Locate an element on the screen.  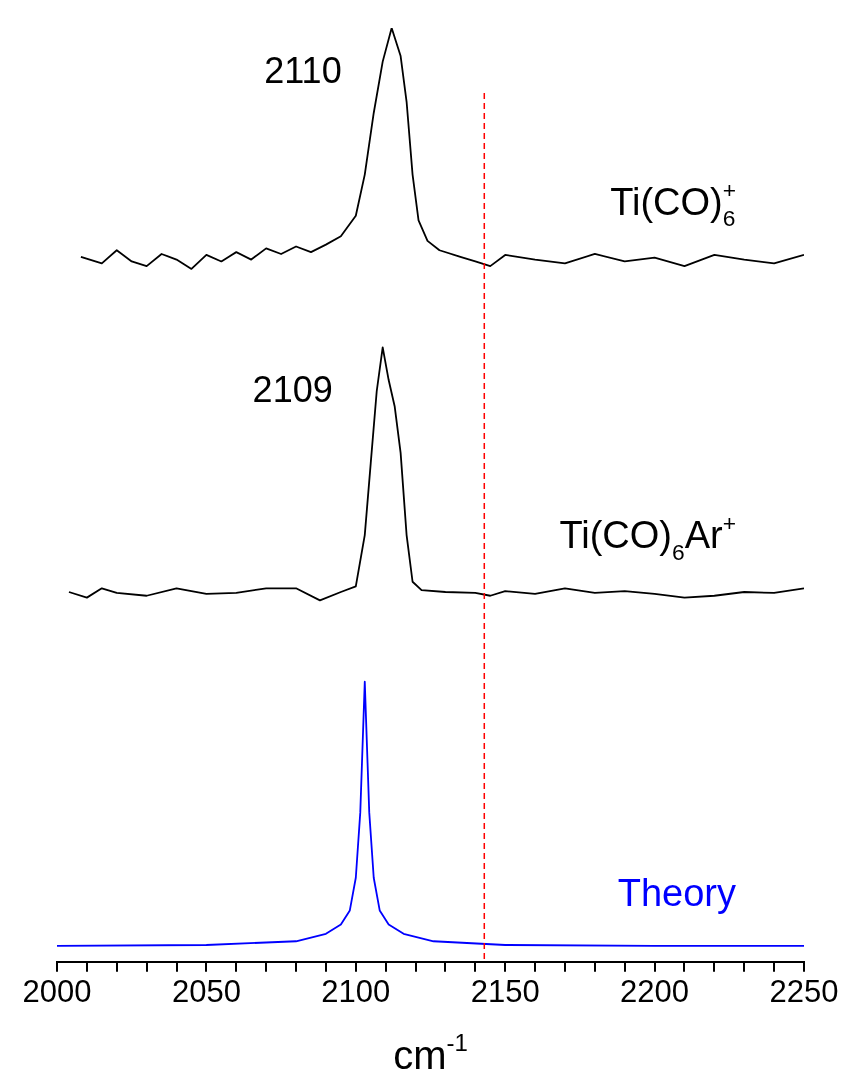
x-tick-label: 2100 is located at coordinates (356, 991).